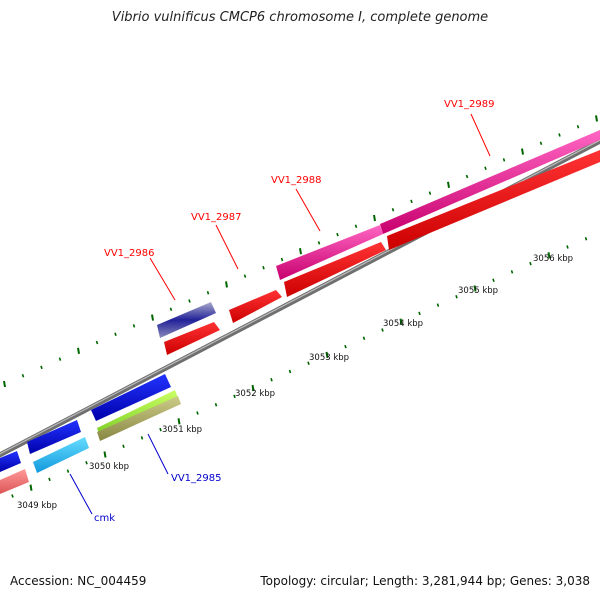  What do you see at coordinates (478, 291) in the screenshot?
I see `tick-label-3055: 3055 kbp` at bounding box center [478, 291].